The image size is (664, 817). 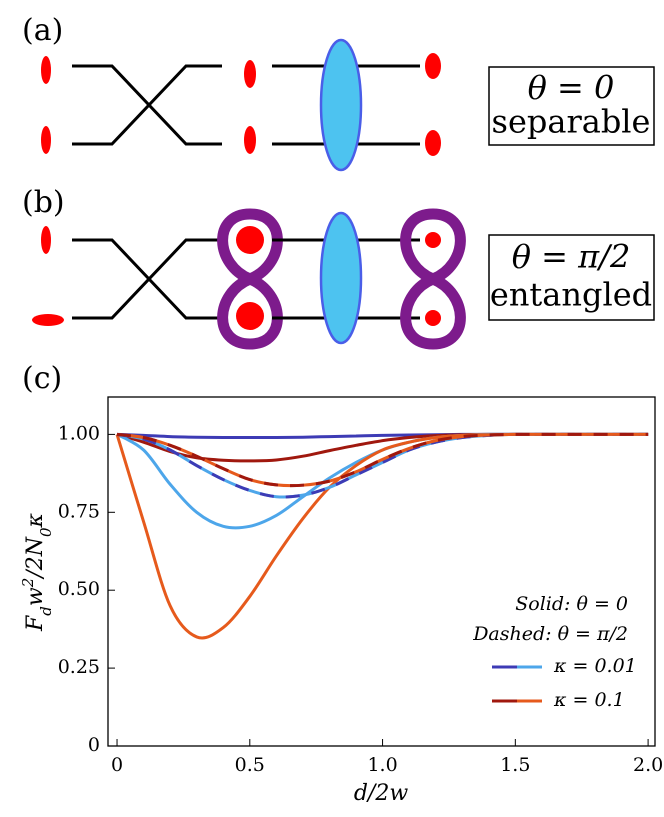 I want to click on x-tick-label: 0, so click(x=117, y=765).